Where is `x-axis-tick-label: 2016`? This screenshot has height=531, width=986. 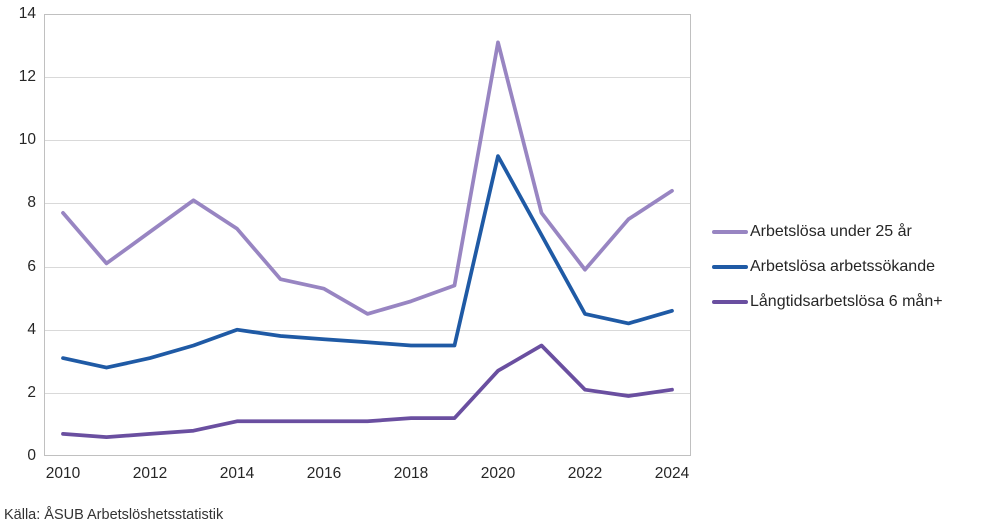
x-axis-tick-label: 2016 is located at coordinates (324, 473).